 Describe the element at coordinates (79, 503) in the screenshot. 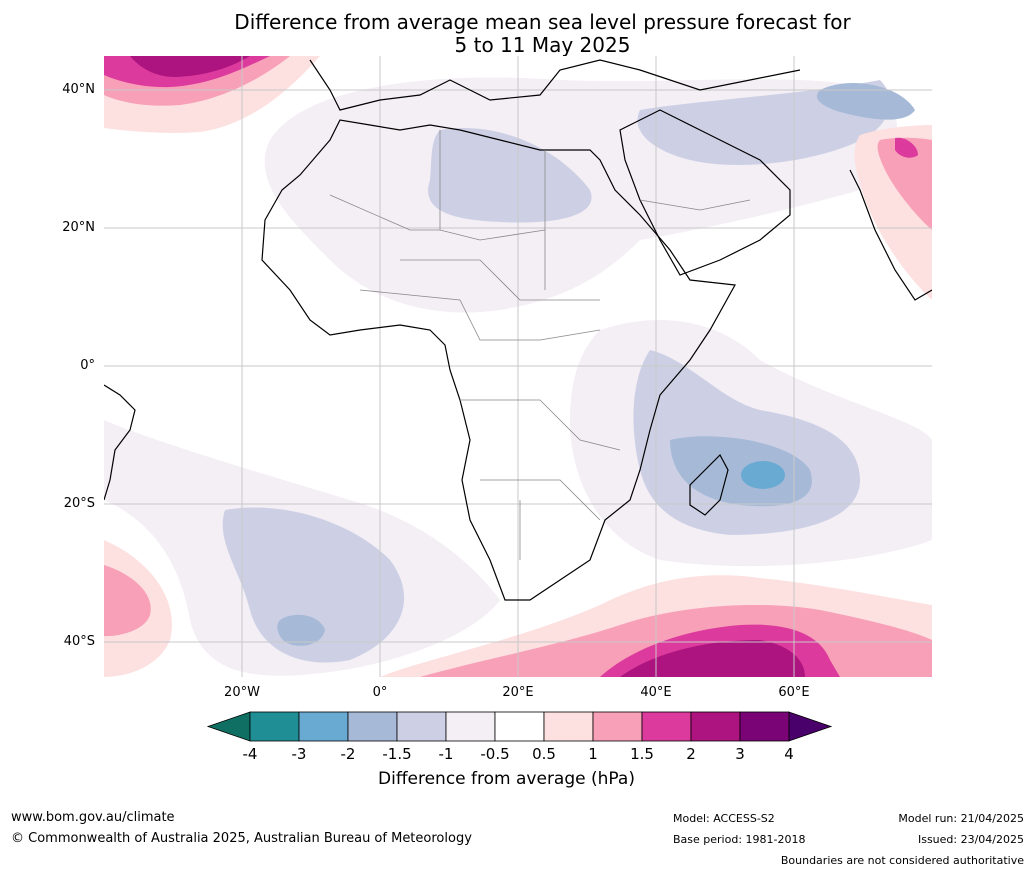

I see `lat-label-20s: 20°S` at that location.